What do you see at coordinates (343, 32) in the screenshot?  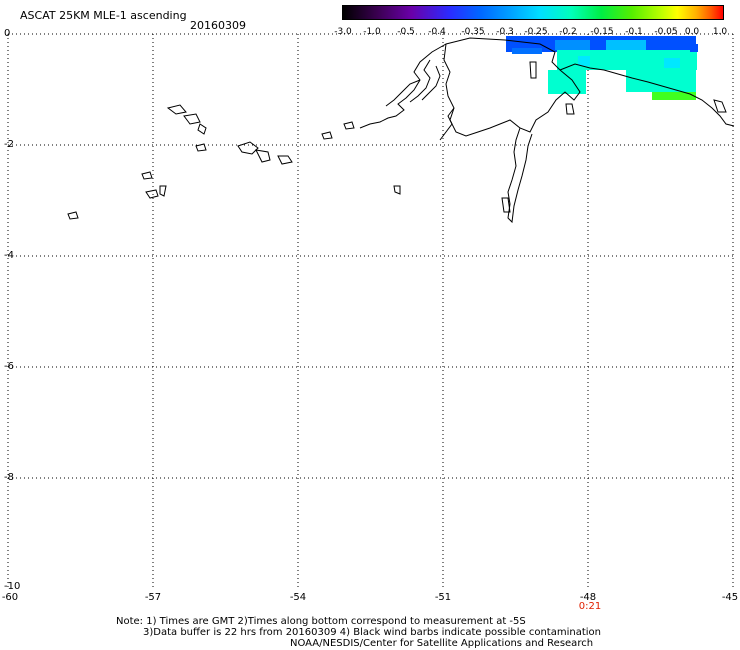 I see `colorbar-label: -3.0` at bounding box center [343, 32].